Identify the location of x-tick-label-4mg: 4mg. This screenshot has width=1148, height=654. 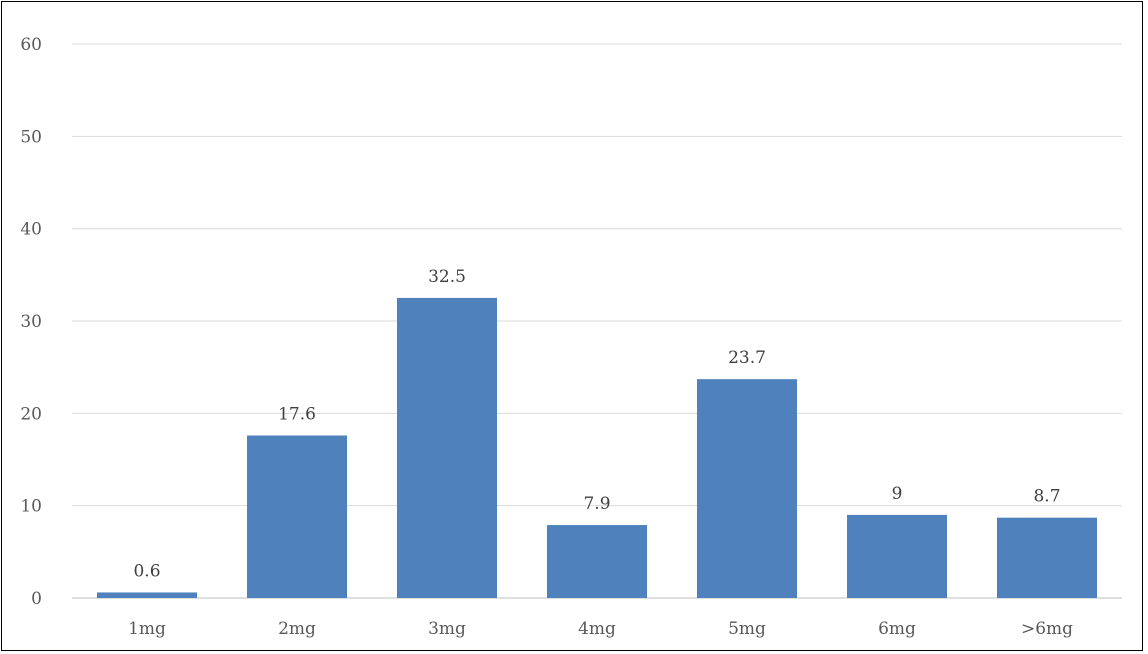
(597, 629).